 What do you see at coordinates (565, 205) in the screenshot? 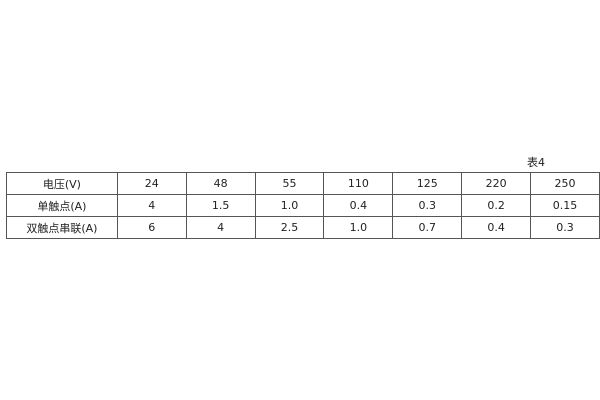
I see `table-cell: 0.15` at bounding box center [565, 205].